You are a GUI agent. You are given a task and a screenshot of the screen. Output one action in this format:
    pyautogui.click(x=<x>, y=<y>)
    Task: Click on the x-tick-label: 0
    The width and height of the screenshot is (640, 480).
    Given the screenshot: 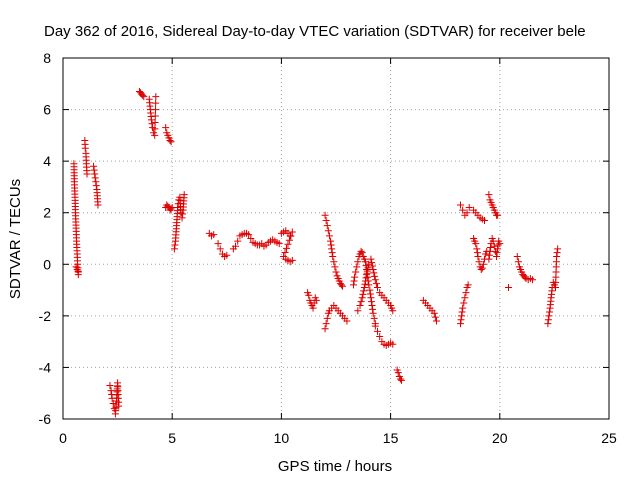 What is the action you would take?
    pyautogui.click(x=63, y=438)
    